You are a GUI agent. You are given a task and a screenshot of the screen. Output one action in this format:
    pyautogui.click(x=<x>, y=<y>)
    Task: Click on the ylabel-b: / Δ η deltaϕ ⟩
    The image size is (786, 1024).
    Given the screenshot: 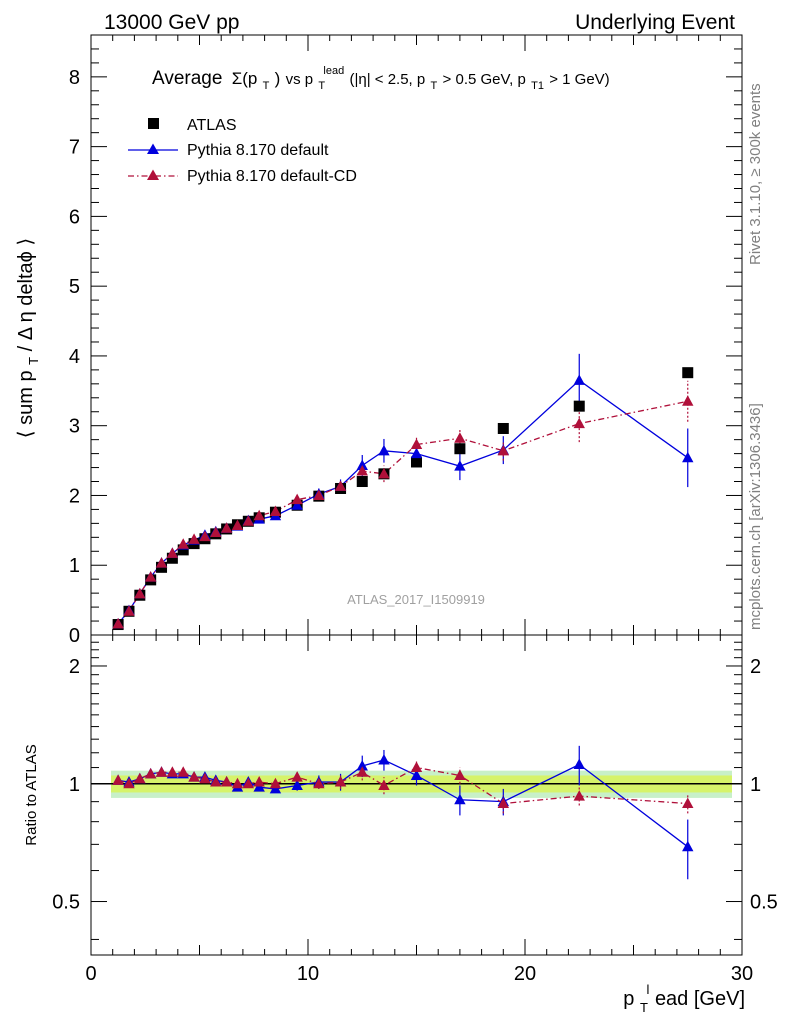 What is the action you would take?
    pyautogui.click(x=26, y=295)
    